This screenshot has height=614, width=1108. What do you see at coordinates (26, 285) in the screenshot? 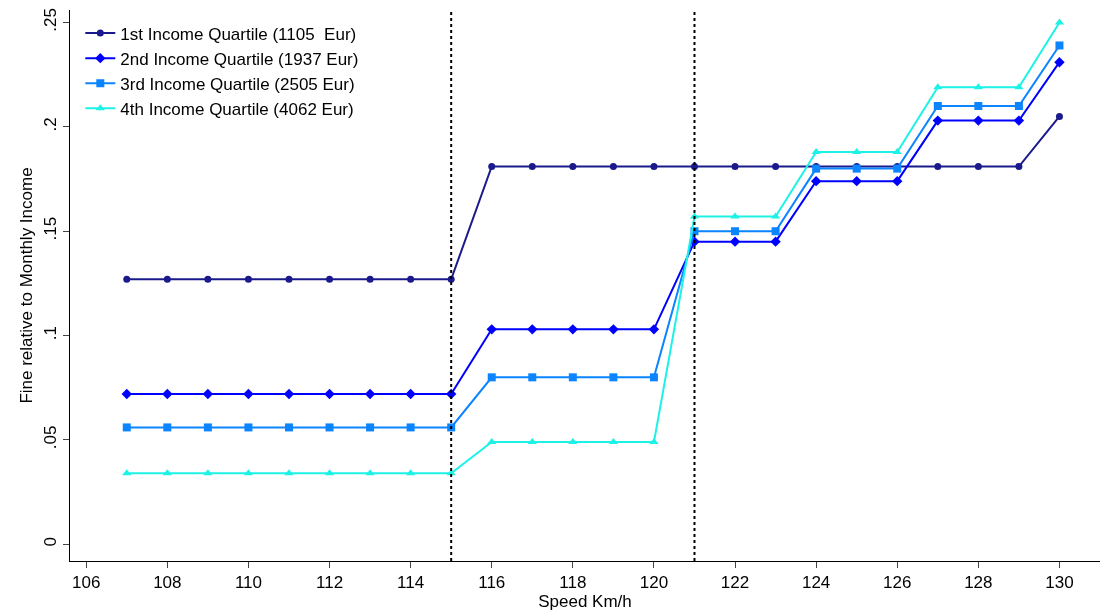
I see `y-axis-title: Fine relative to Monthly Income` at bounding box center [26, 285].